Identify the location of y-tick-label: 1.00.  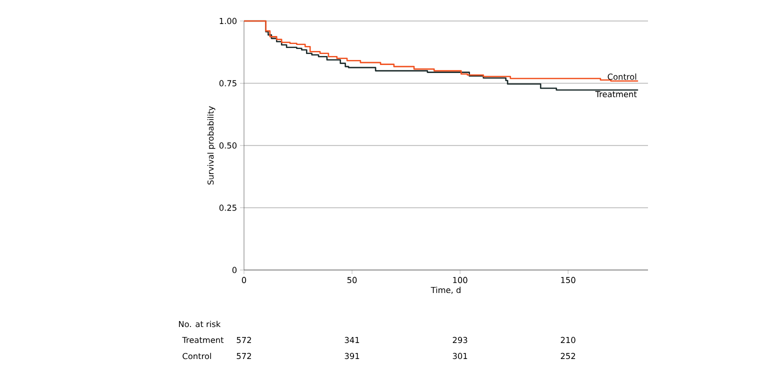
(228, 21).